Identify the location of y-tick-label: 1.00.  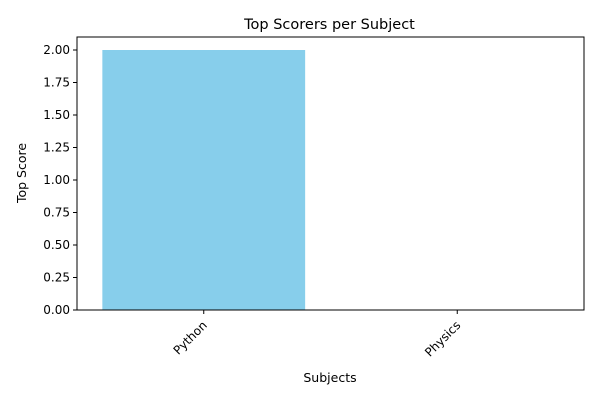
(56, 180).